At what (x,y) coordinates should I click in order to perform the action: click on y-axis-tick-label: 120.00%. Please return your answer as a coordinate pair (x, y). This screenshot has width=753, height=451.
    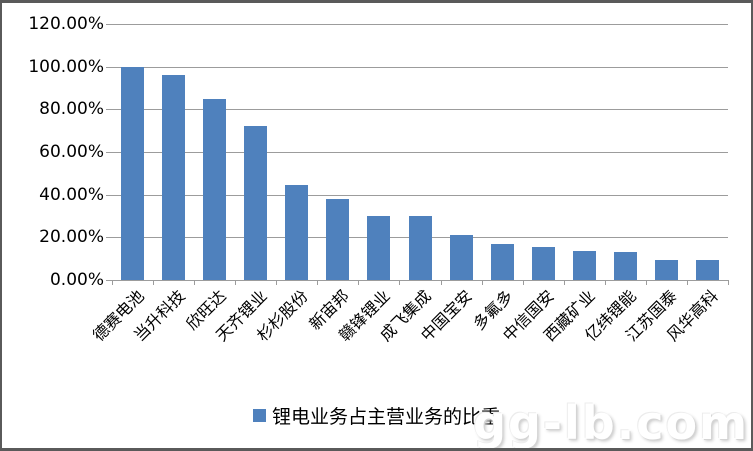
    Looking at the image, I should click on (66, 24).